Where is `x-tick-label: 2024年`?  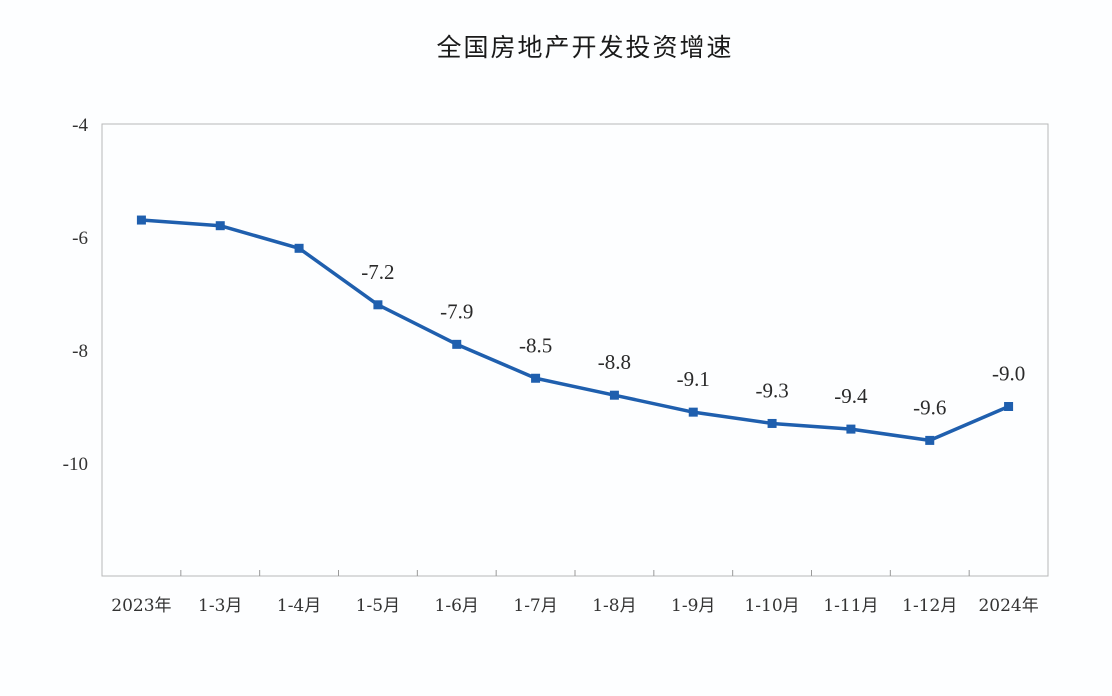 x-tick-label: 2024年 is located at coordinates (1008, 606).